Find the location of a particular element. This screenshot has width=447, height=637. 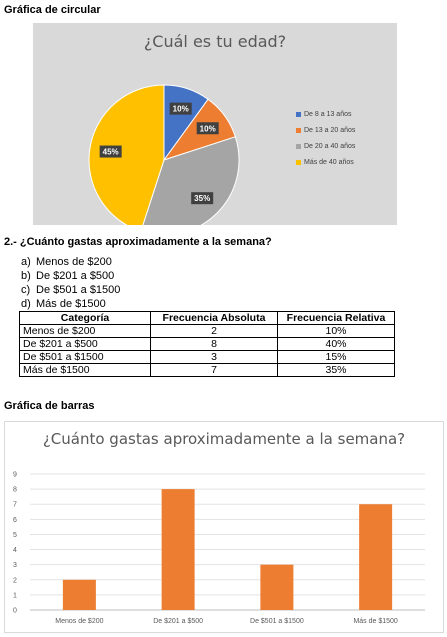

legend-label: De 8 a 13 años is located at coordinates (328, 114).